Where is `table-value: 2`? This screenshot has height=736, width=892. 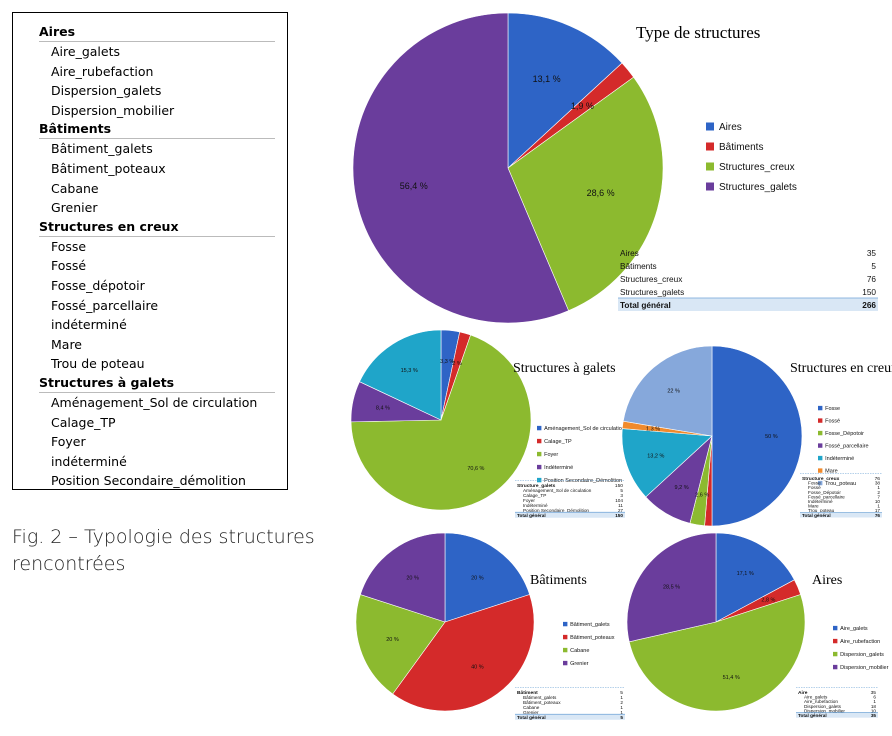
table-value: 2 is located at coordinates (878, 492).